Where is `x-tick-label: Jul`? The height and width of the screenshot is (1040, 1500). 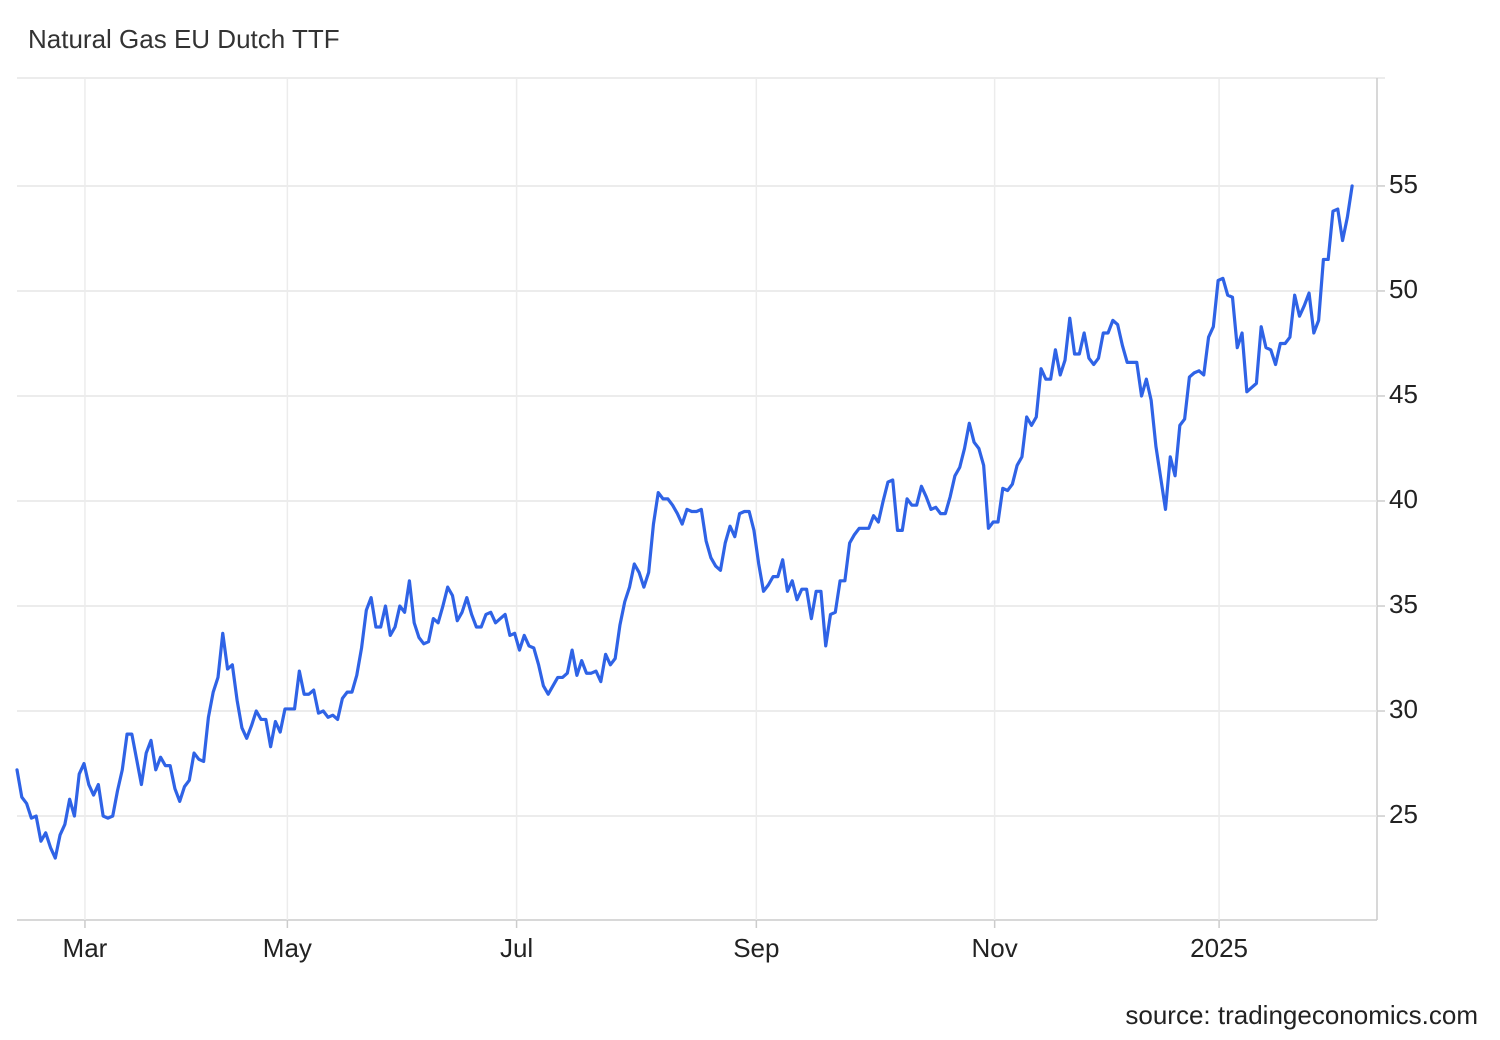 x-tick-label: Jul is located at coordinates (516, 948).